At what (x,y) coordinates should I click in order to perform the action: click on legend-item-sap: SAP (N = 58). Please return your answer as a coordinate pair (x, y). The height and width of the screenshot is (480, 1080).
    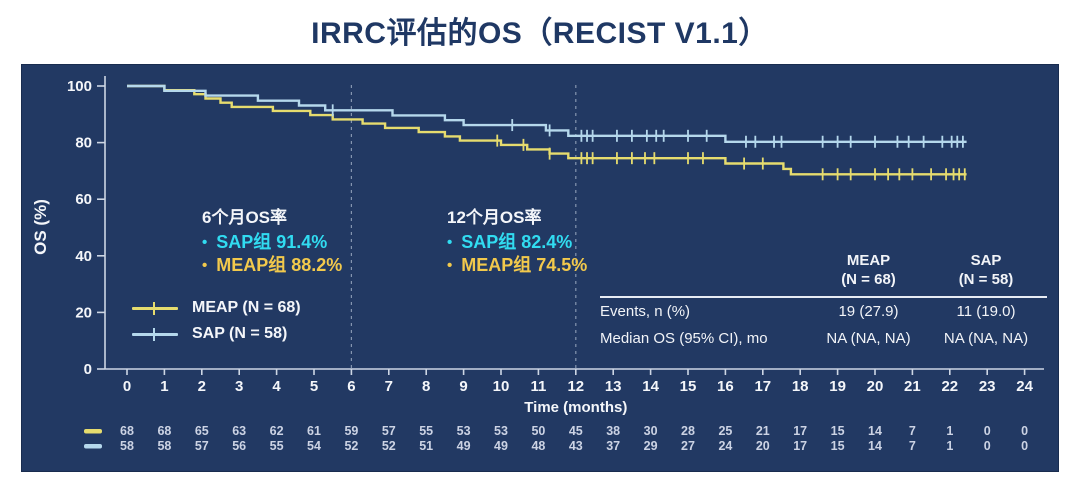
    Looking at the image, I should click on (216, 334).